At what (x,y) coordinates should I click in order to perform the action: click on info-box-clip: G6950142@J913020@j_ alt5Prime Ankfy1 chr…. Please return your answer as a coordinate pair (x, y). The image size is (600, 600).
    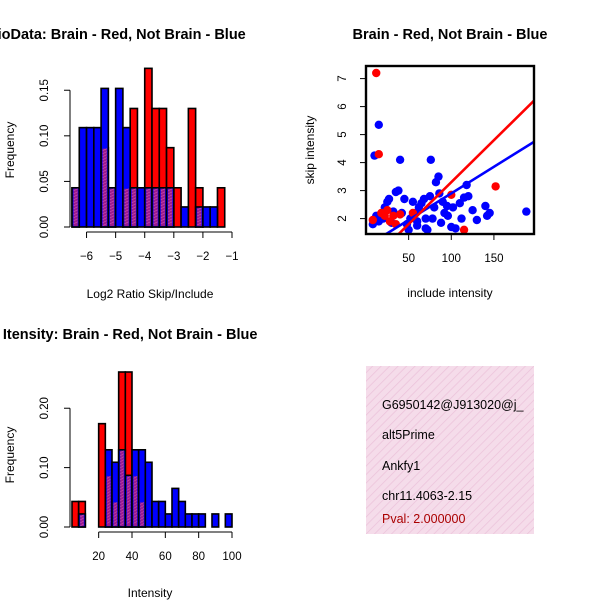
    Looking at the image, I should click on (453, 462).